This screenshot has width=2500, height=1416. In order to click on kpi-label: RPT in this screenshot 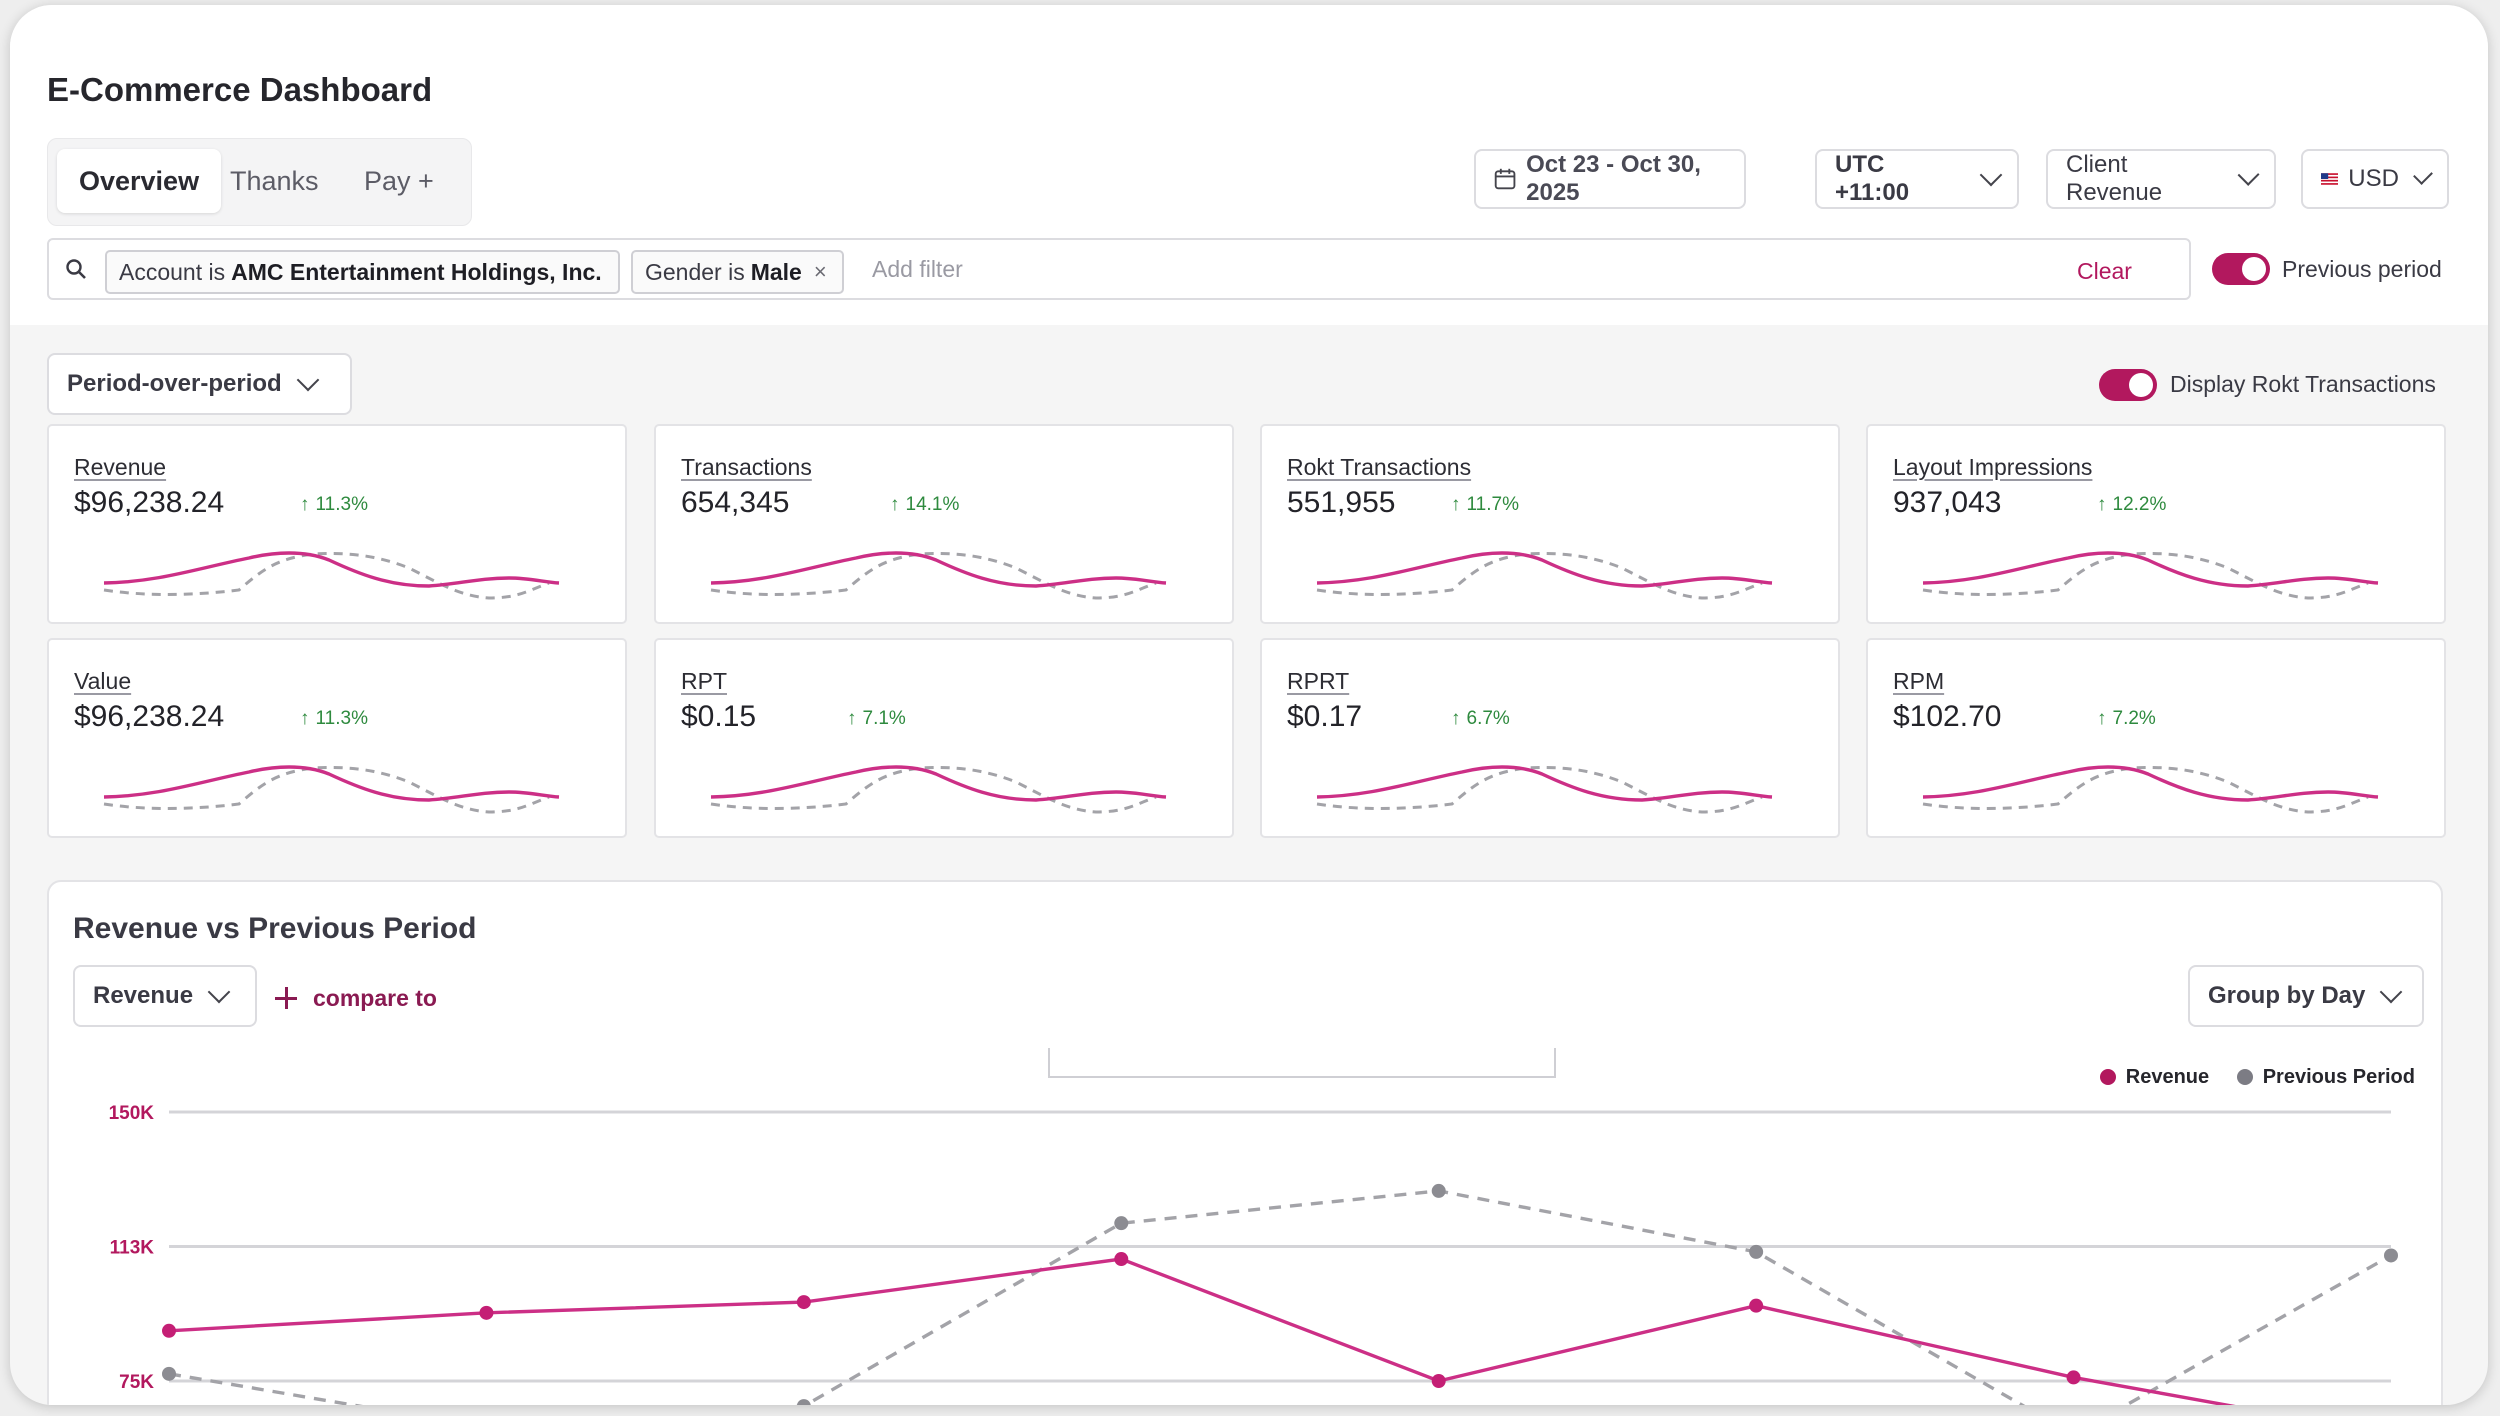, I will do `click(704, 681)`.